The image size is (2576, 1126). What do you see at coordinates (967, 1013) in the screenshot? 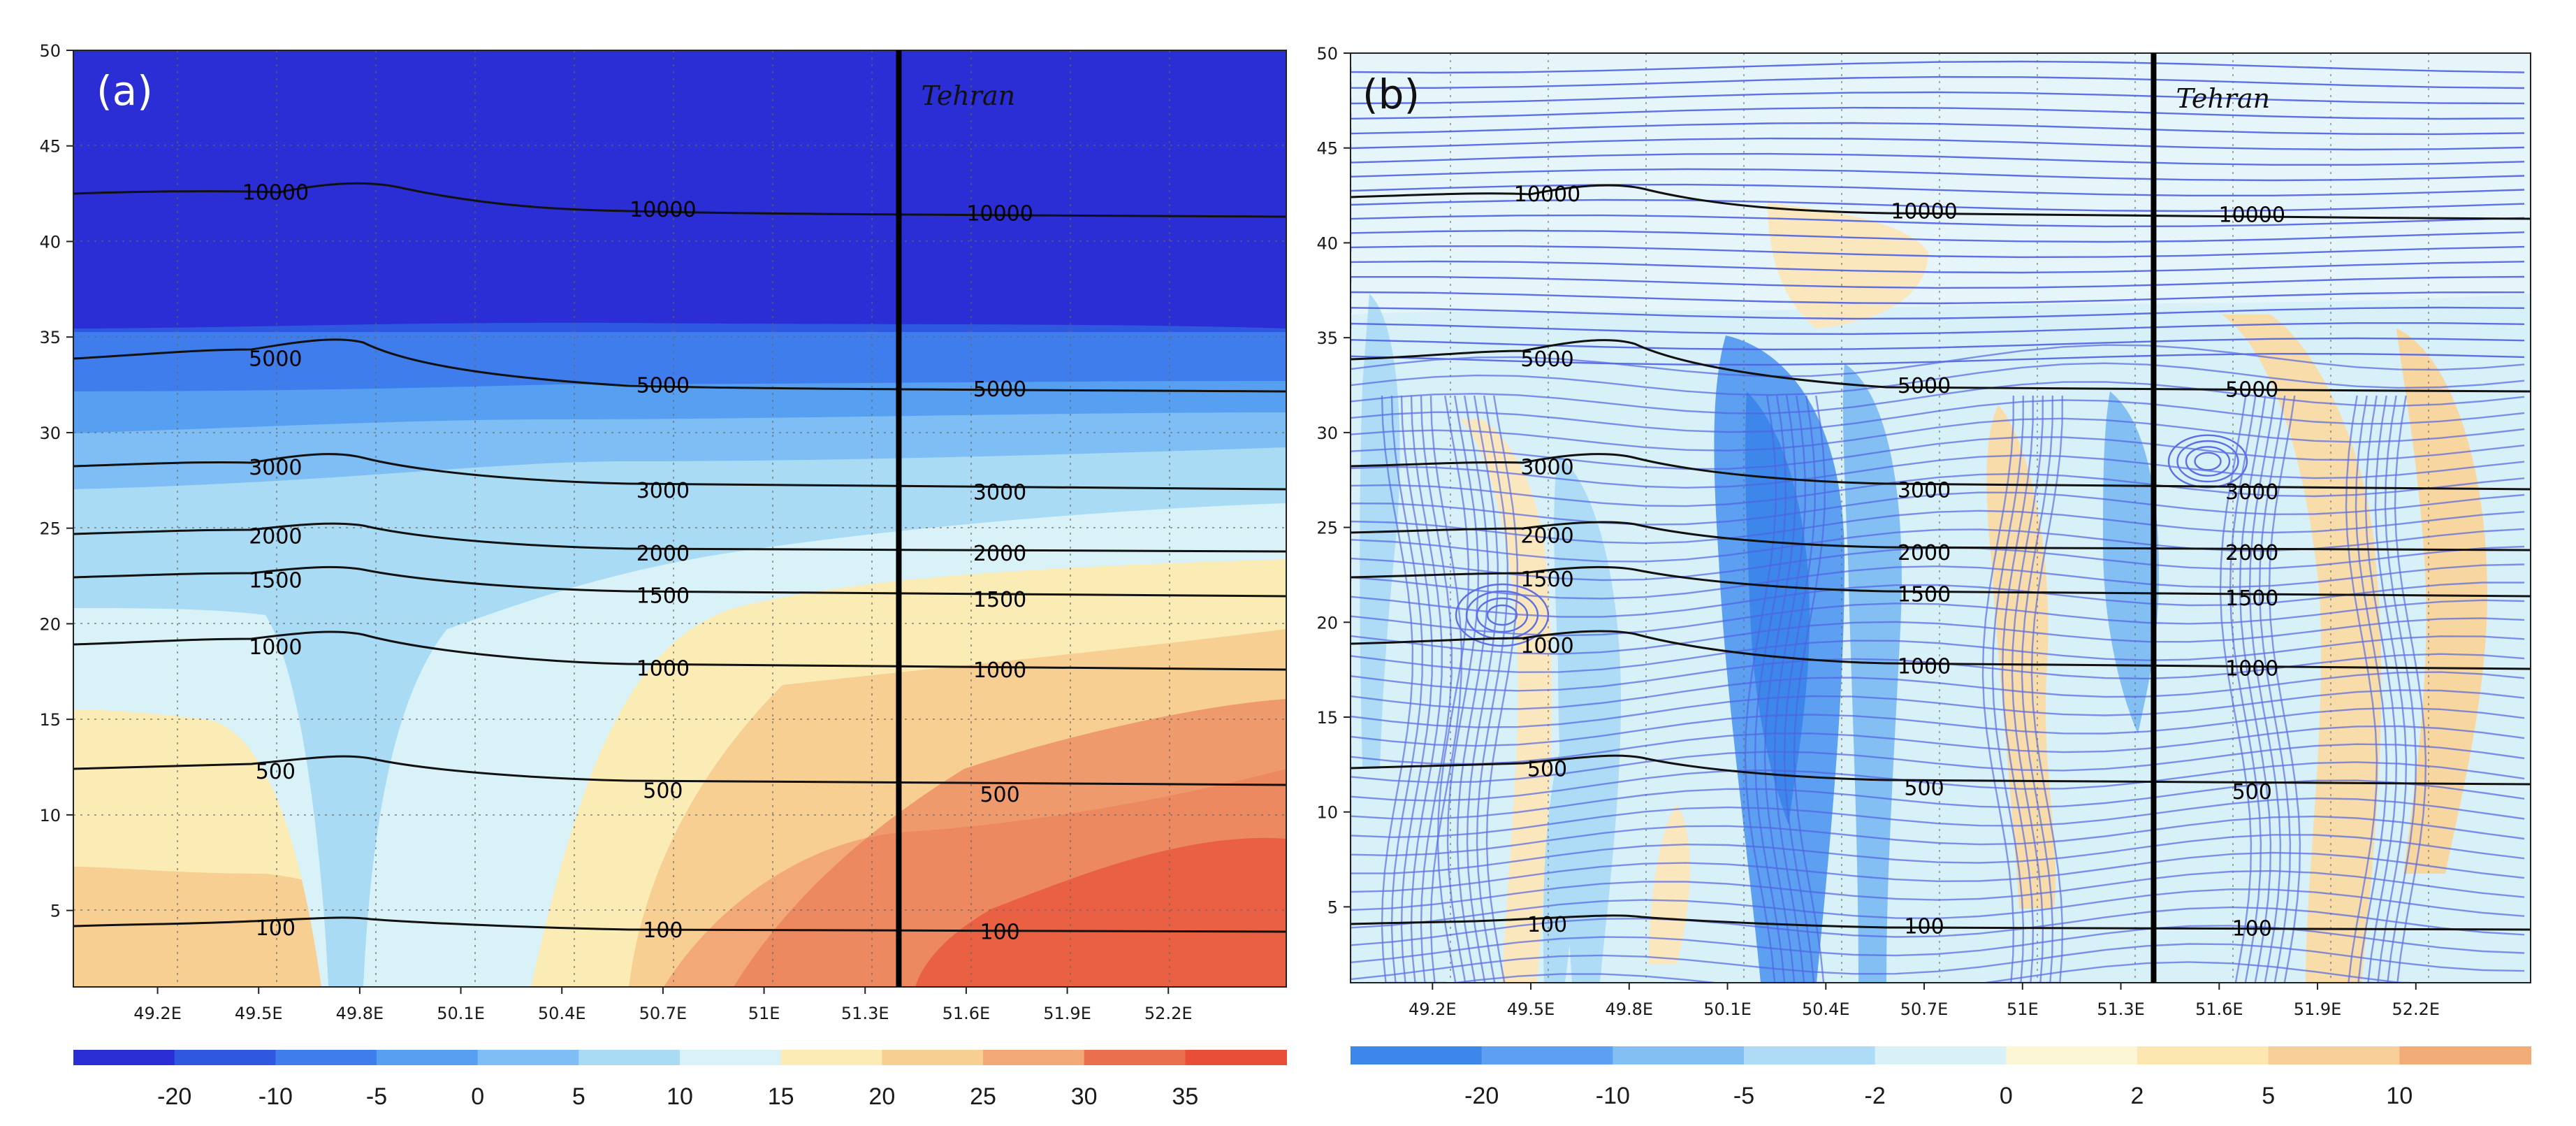
I see `x-tick-label: 51.6E` at bounding box center [967, 1013].